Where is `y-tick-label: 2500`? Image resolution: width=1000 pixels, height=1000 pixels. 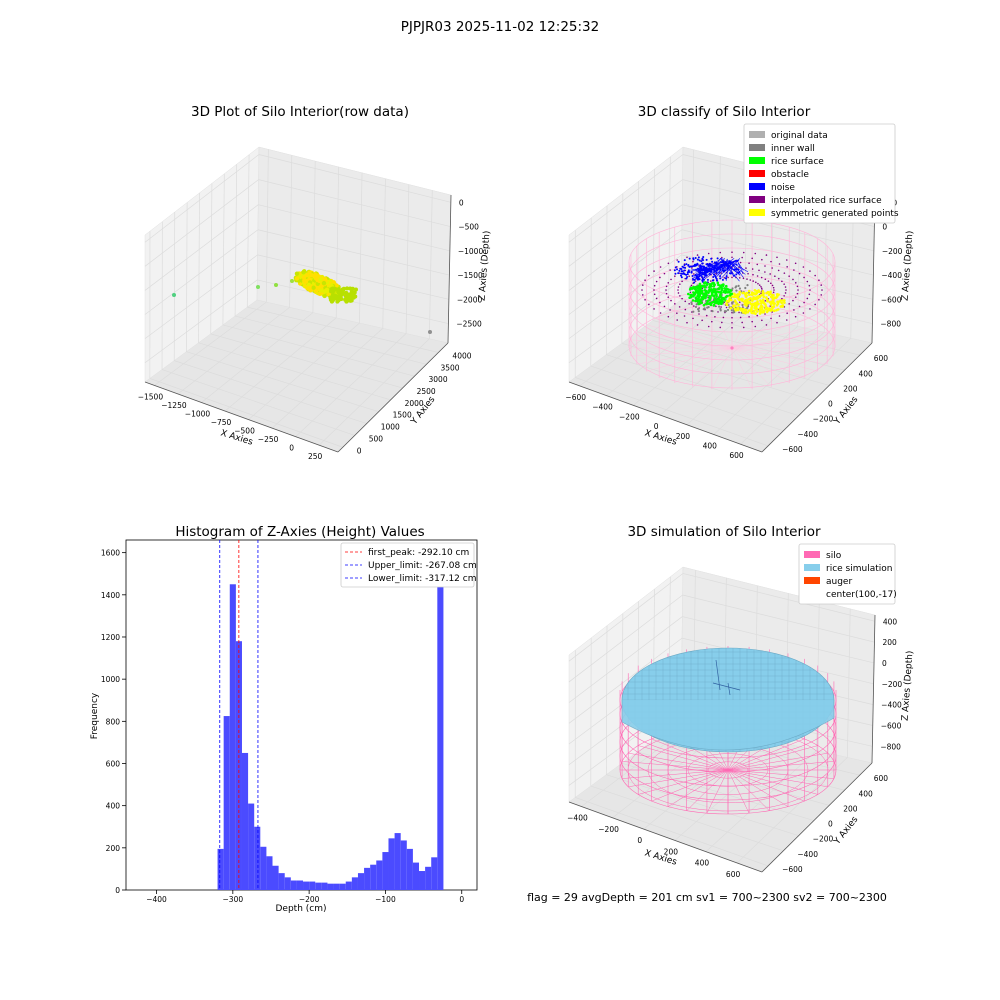
y-tick-label: 2500 is located at coordinates (426, 391).